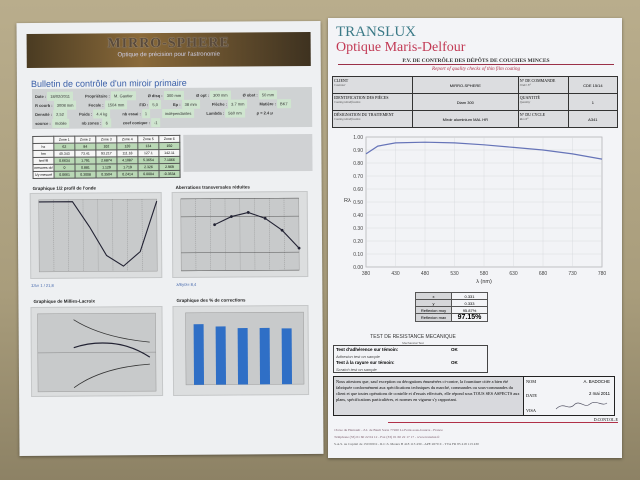 The image size is (640, 480). I want to click on id-sublabel-2: Run N°, so click(524, 119).